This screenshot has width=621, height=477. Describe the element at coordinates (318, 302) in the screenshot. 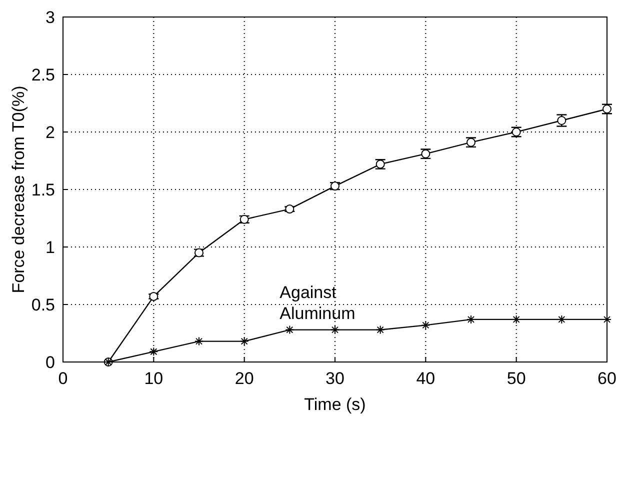

I see `series-label: Against Aluminum` at that location.